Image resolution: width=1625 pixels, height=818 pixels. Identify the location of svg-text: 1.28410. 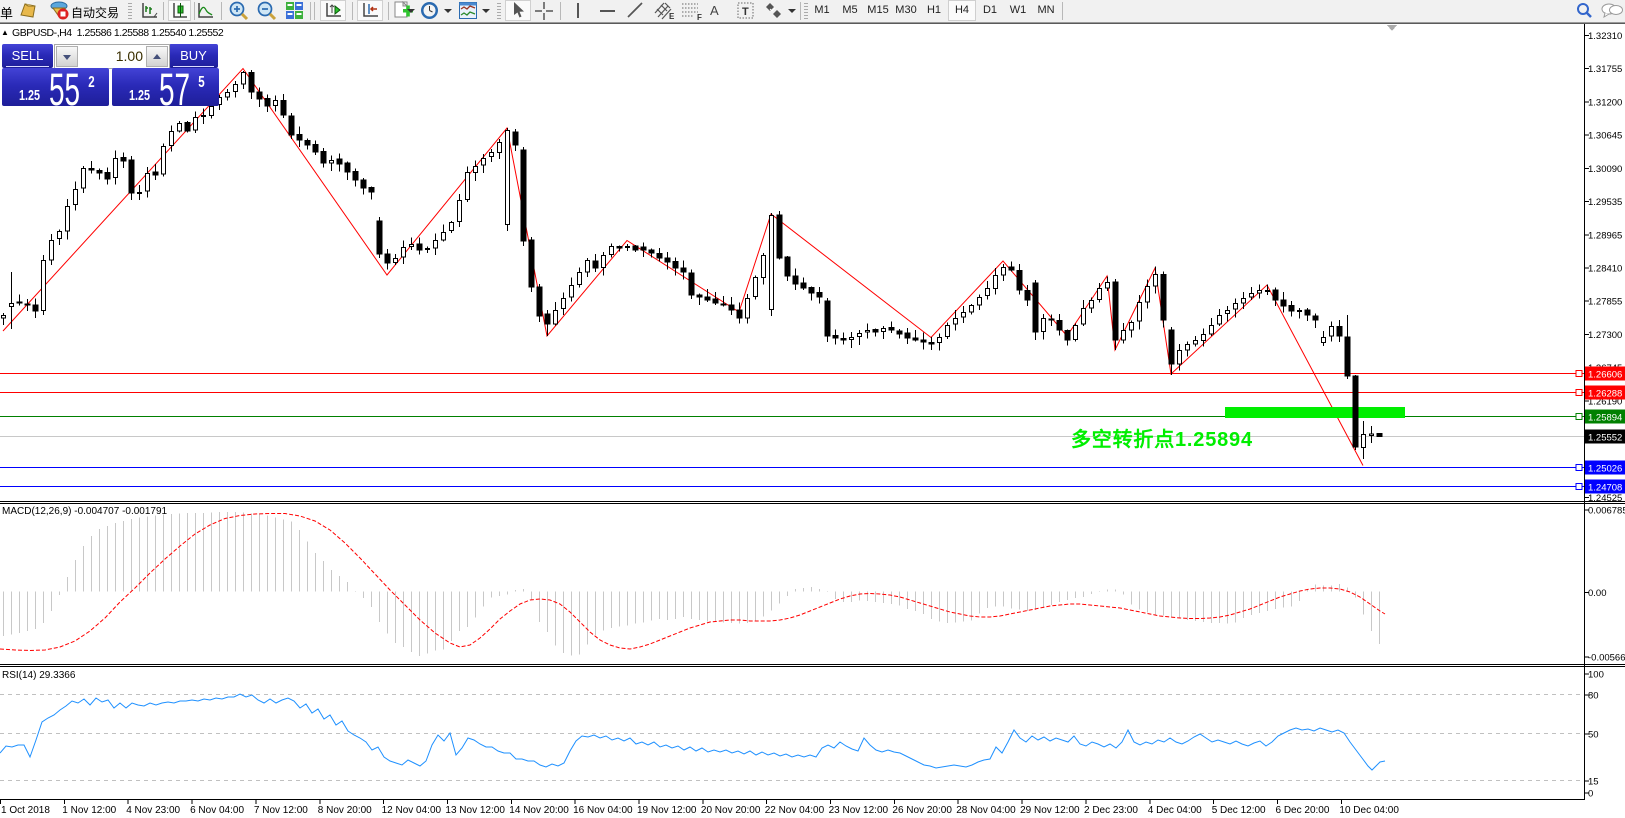
(1605, 269).